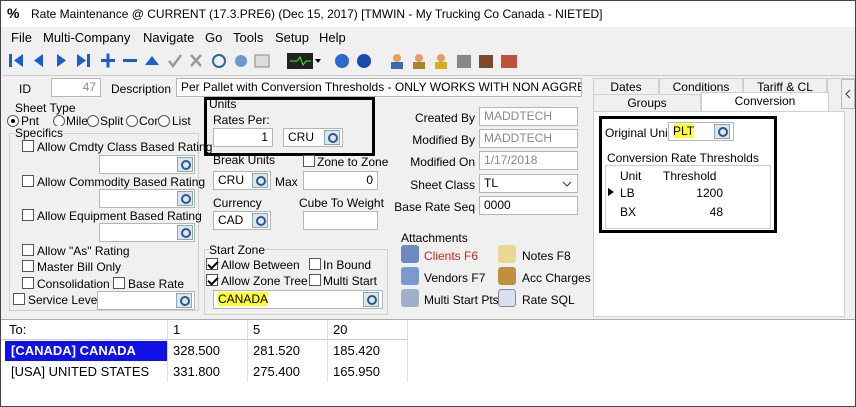  Describe the element at coordinates (243, 137) in the screenshot. I see `rates-per-field: 1` at that location.